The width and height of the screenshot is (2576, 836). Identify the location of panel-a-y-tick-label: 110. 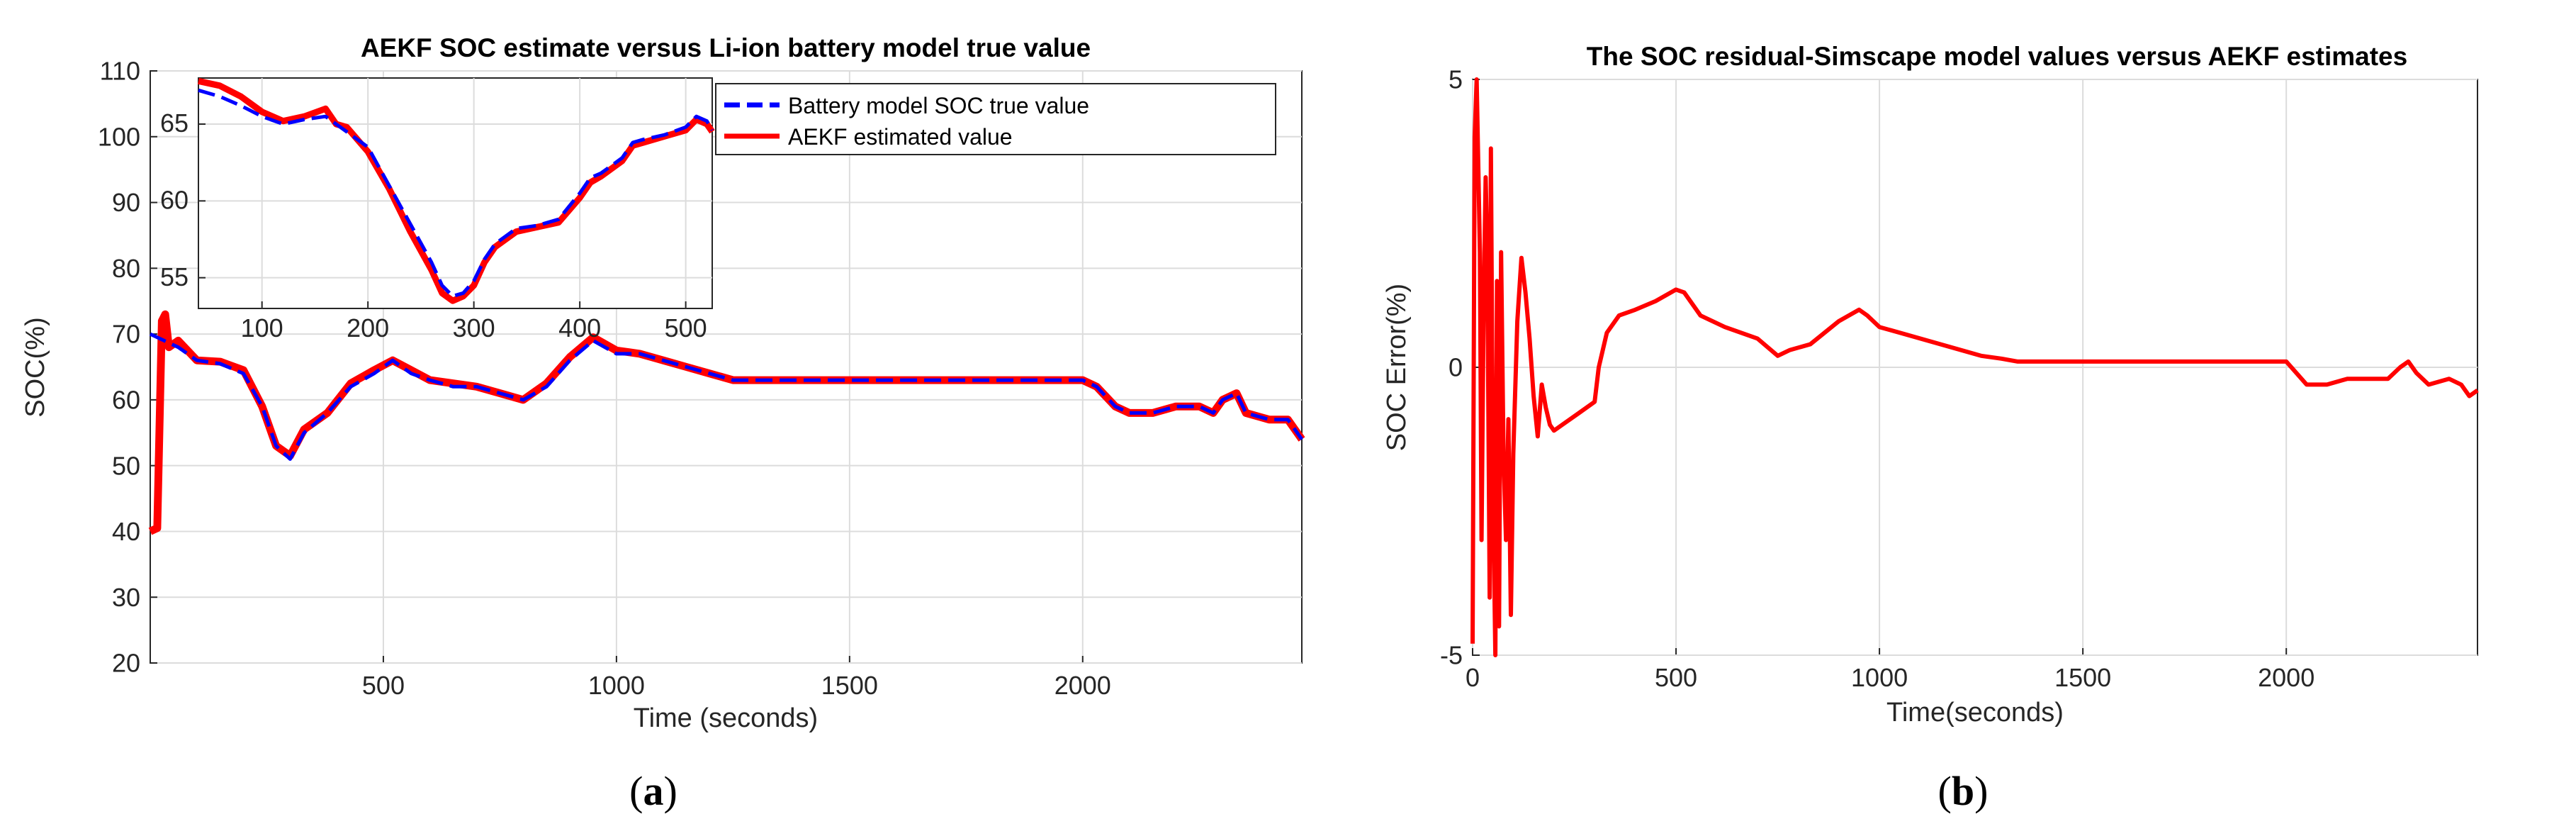
(120, 71).